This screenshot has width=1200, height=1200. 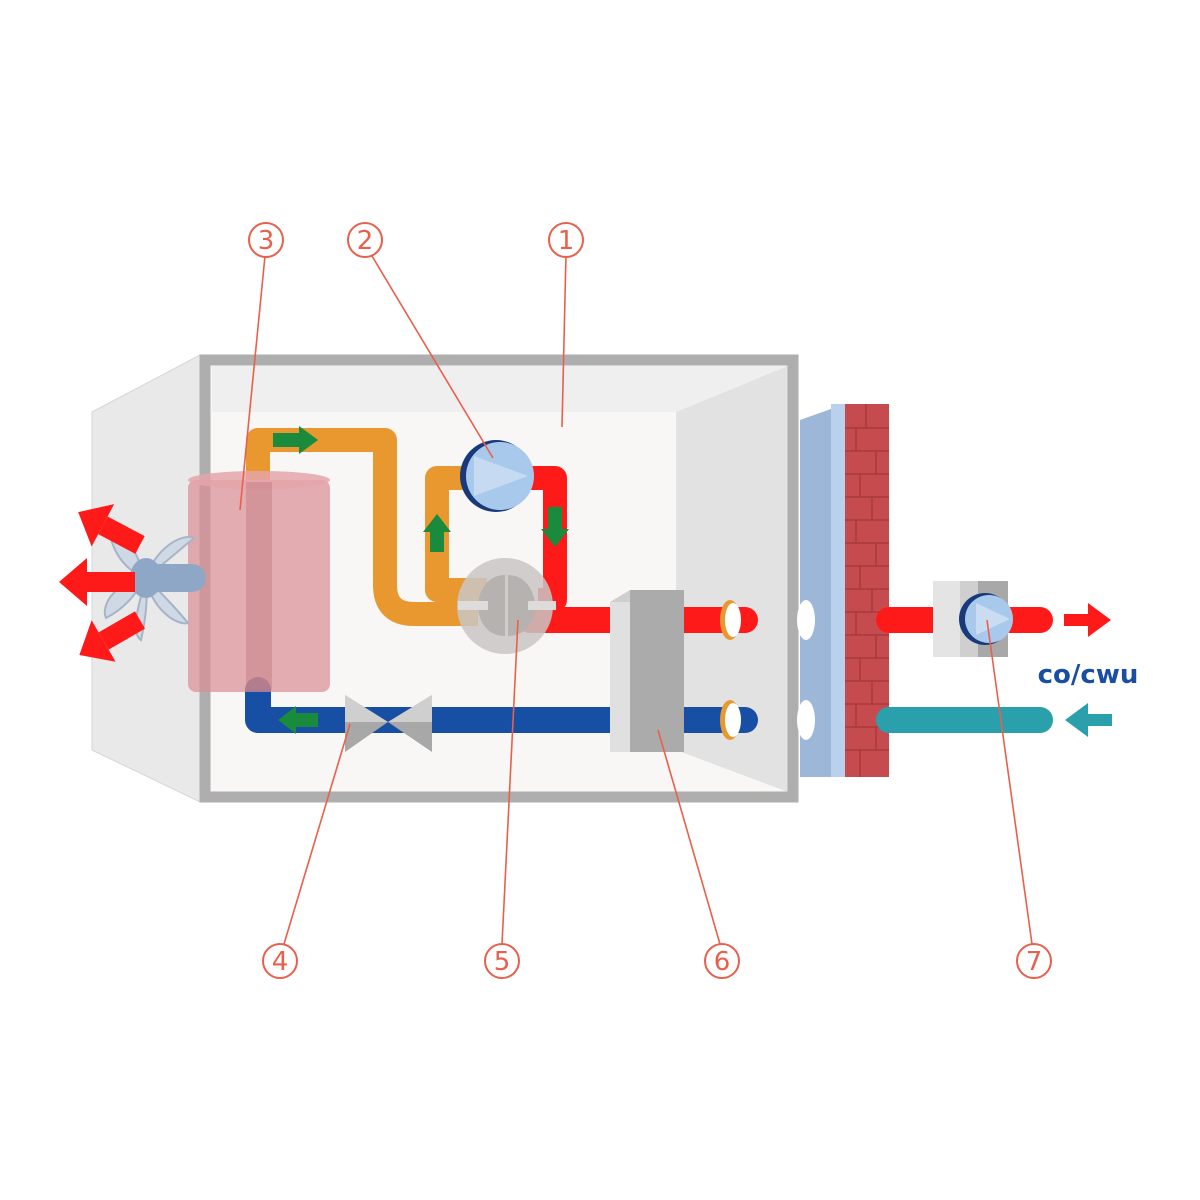 I want to click on callout-6: 6, so click(x=722, y=961).